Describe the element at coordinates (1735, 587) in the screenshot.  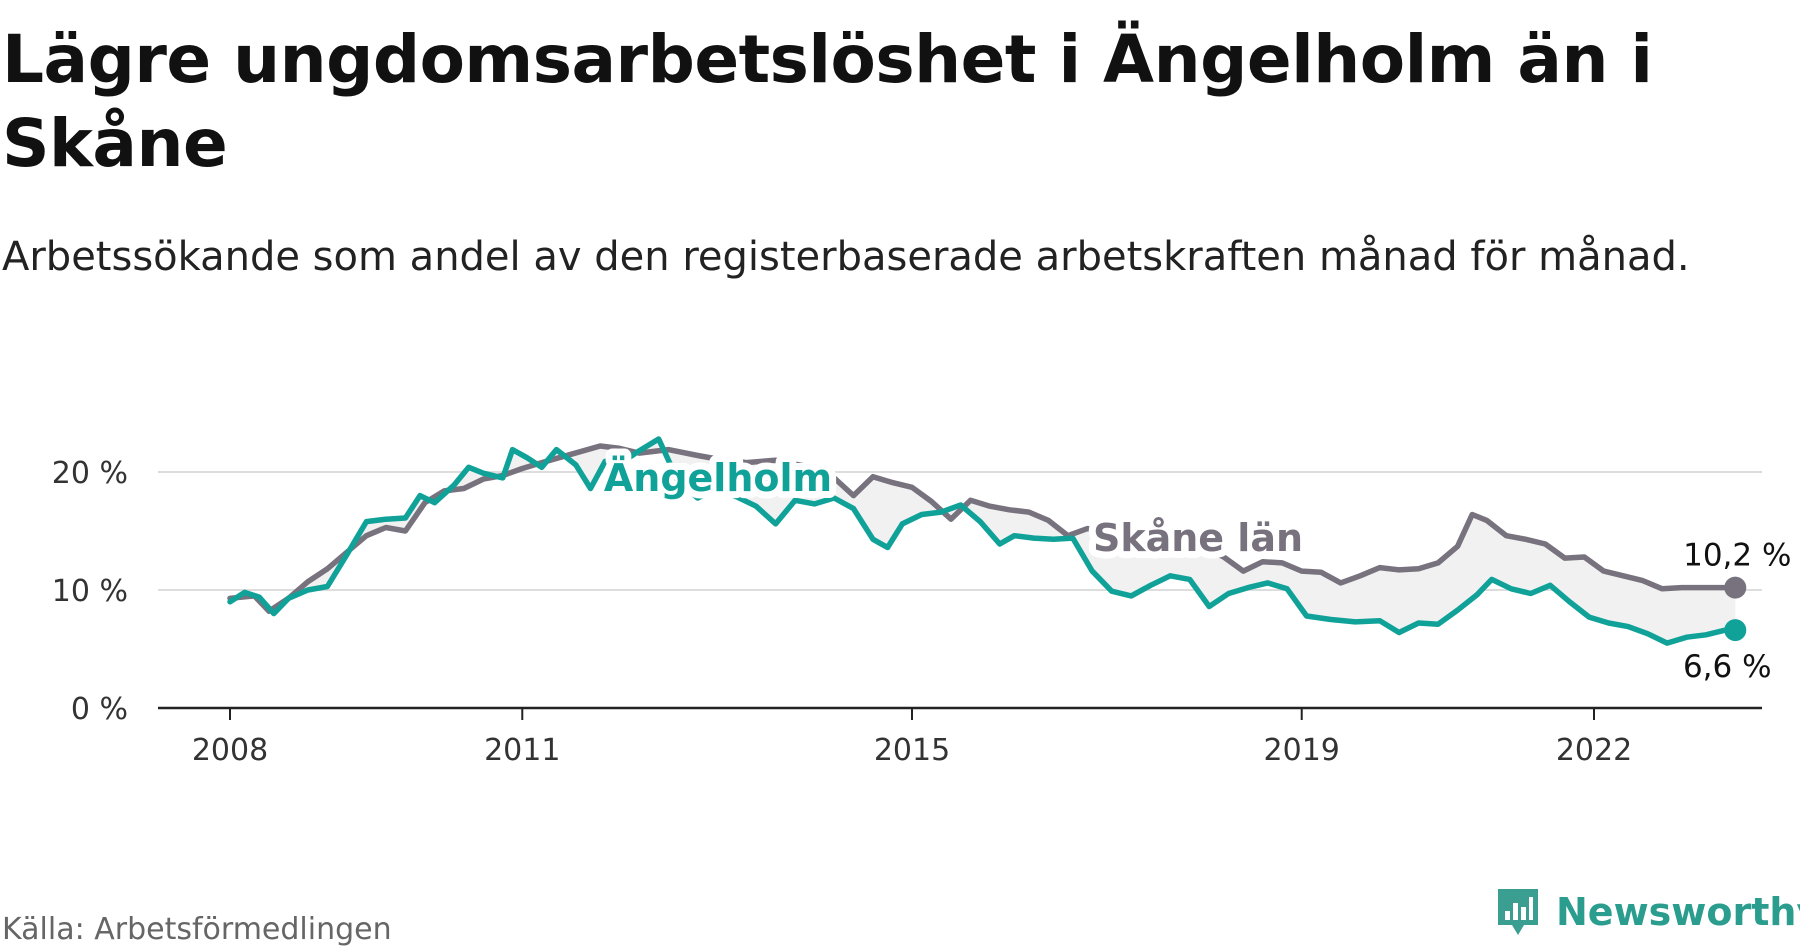
I see `end-point-skane` at that location.